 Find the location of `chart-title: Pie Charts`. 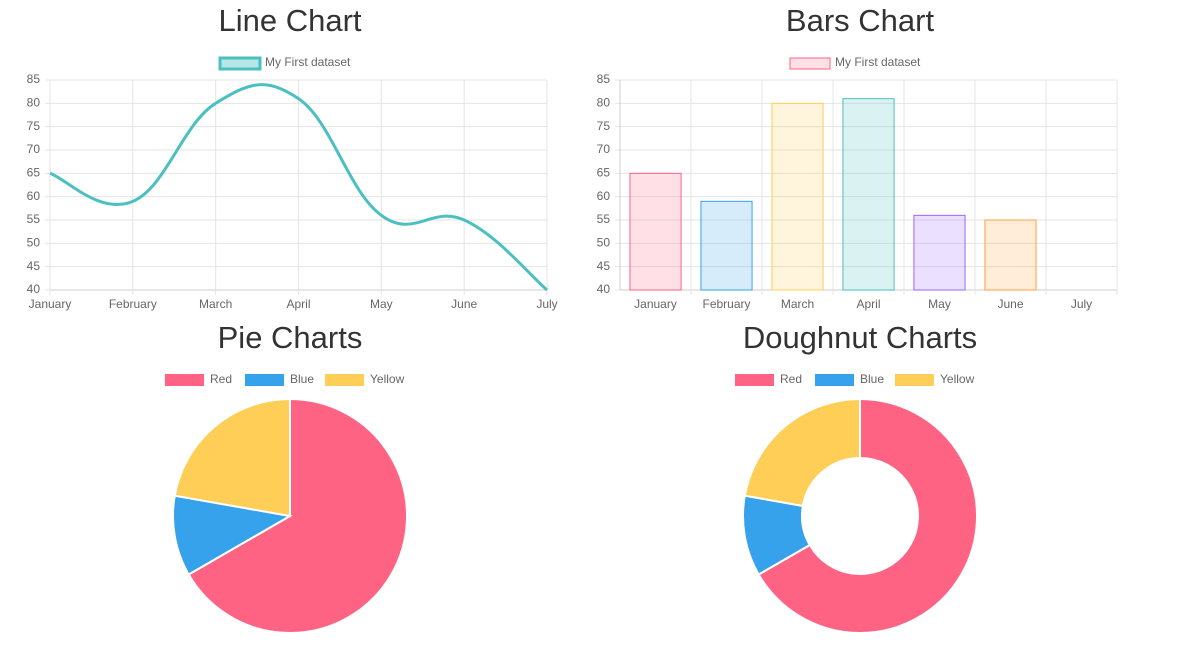

chart-title: Pie Charts is located at coordinates (290, 337).